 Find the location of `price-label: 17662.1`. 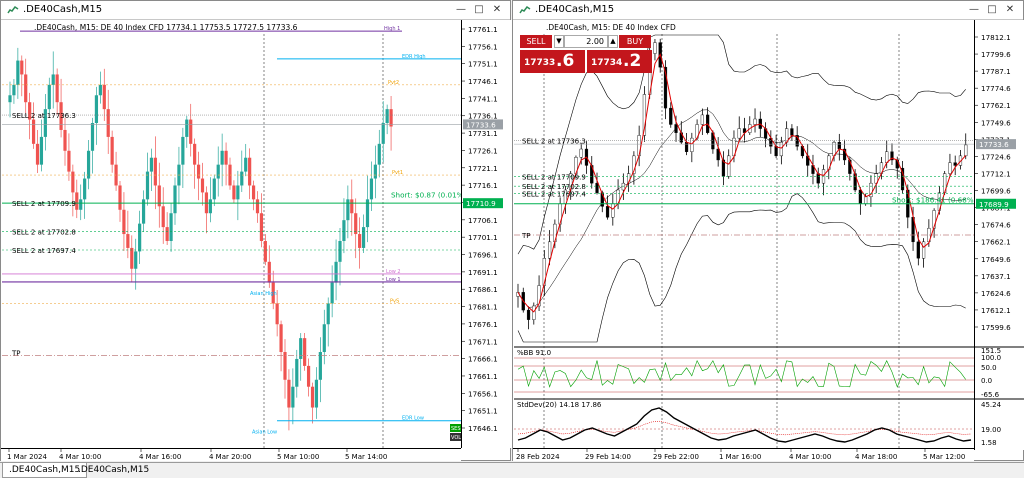

price-label: 17662.1 is located at coordinates (996, 242).